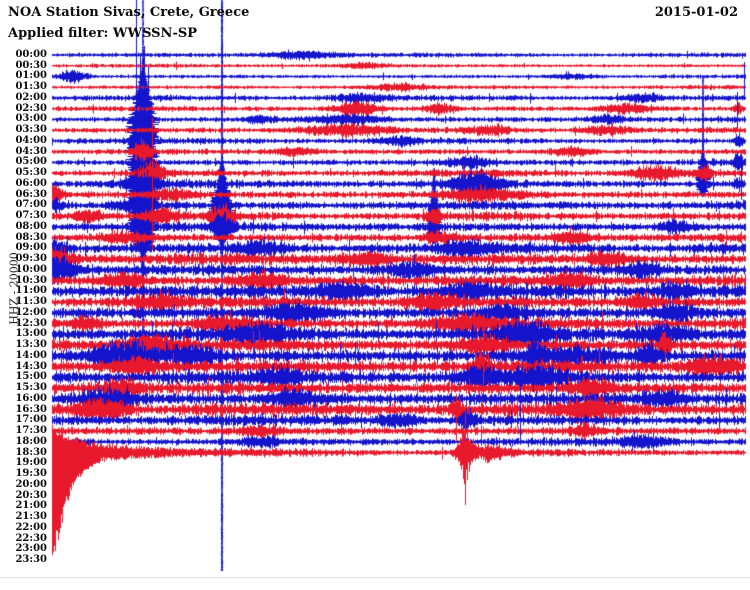 The image size is (750, 590). What do you see at coordinates (31, 162) in the screenshot?
I see `time-label: 05:00` at bounding box center [31, 162].